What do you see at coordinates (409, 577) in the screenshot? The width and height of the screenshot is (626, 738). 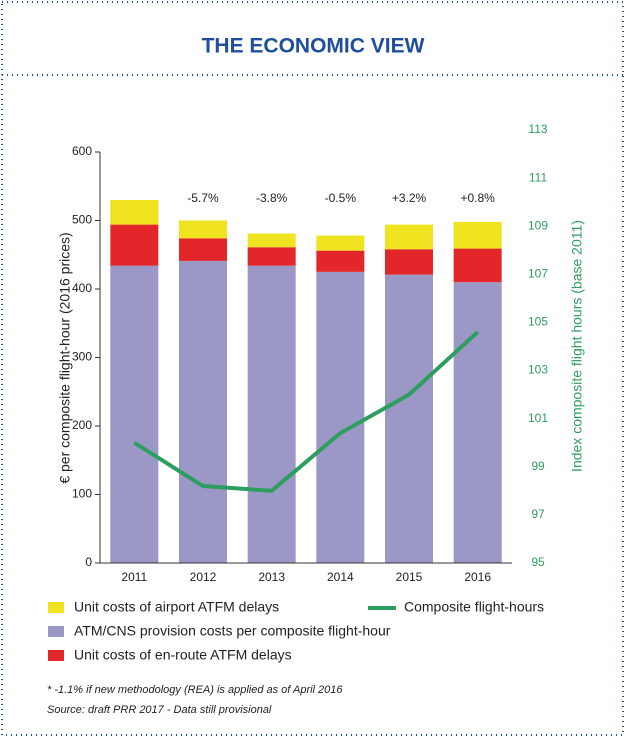 I see `x-tick-label: 2015` at bounding box center [409, 577].